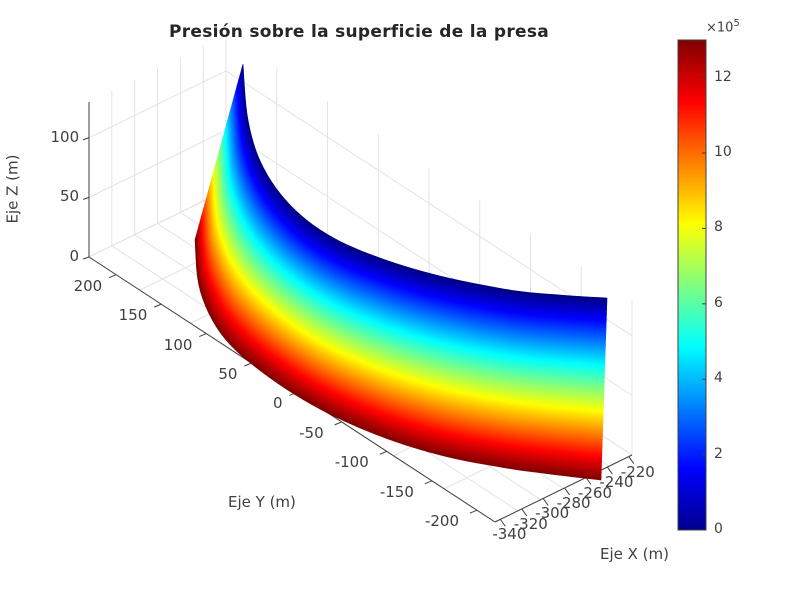 Image resolution: width=800 pixels, height=595 pixels. I want to click on z-tick-label: 100, so click(65, 136).